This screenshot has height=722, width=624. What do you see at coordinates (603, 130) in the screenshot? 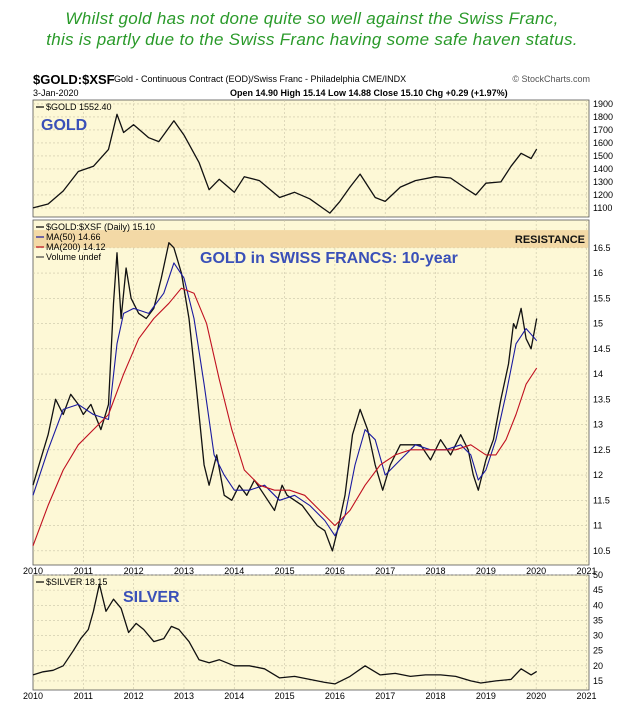
I see `gold-panel-y-tick-label: 1700` at bounding box center [603, 130].